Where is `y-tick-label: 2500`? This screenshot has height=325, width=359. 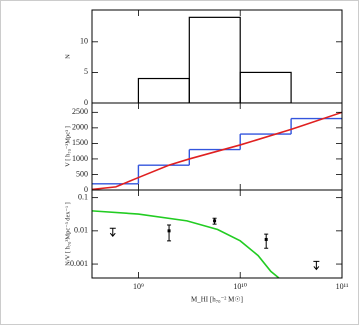
y-tick-label: 2500 is located at coordinates (80, 111).